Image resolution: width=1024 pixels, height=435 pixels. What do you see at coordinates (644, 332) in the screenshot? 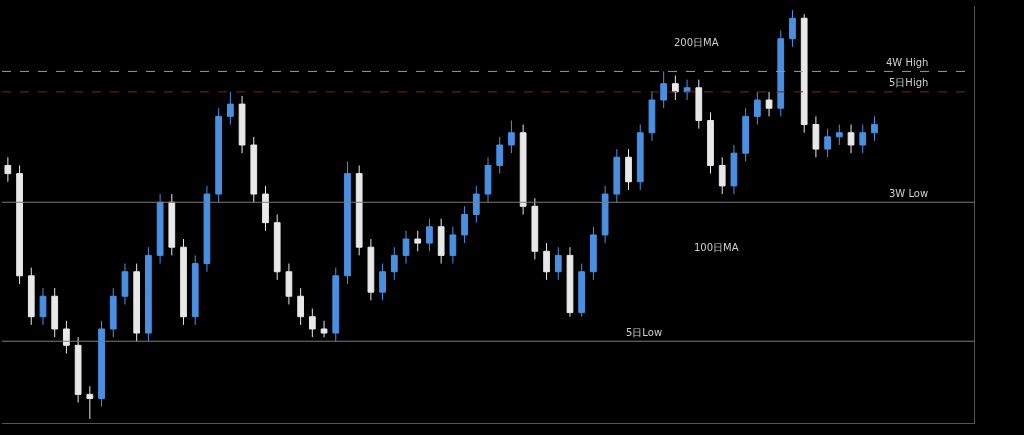
I see `ref-line-label: 5日Low` at bounding box center [644, 332].